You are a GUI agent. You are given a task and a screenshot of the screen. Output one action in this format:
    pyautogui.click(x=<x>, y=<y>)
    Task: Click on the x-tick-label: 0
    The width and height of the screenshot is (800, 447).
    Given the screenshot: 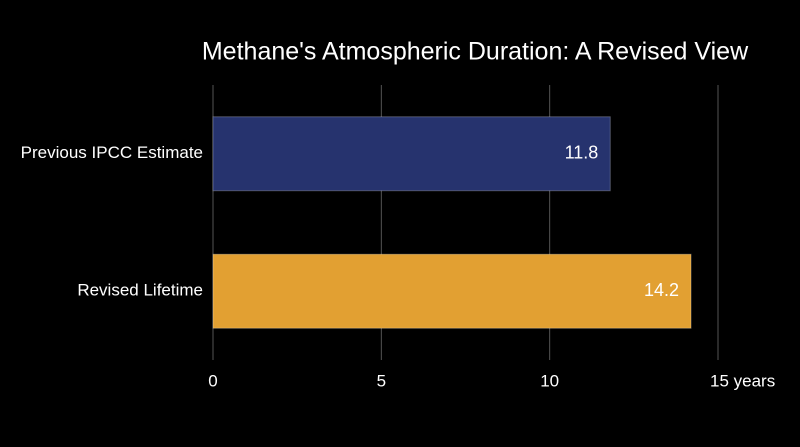 What is the action you would take?
    pyautogui.click(x=212, y=380)
    